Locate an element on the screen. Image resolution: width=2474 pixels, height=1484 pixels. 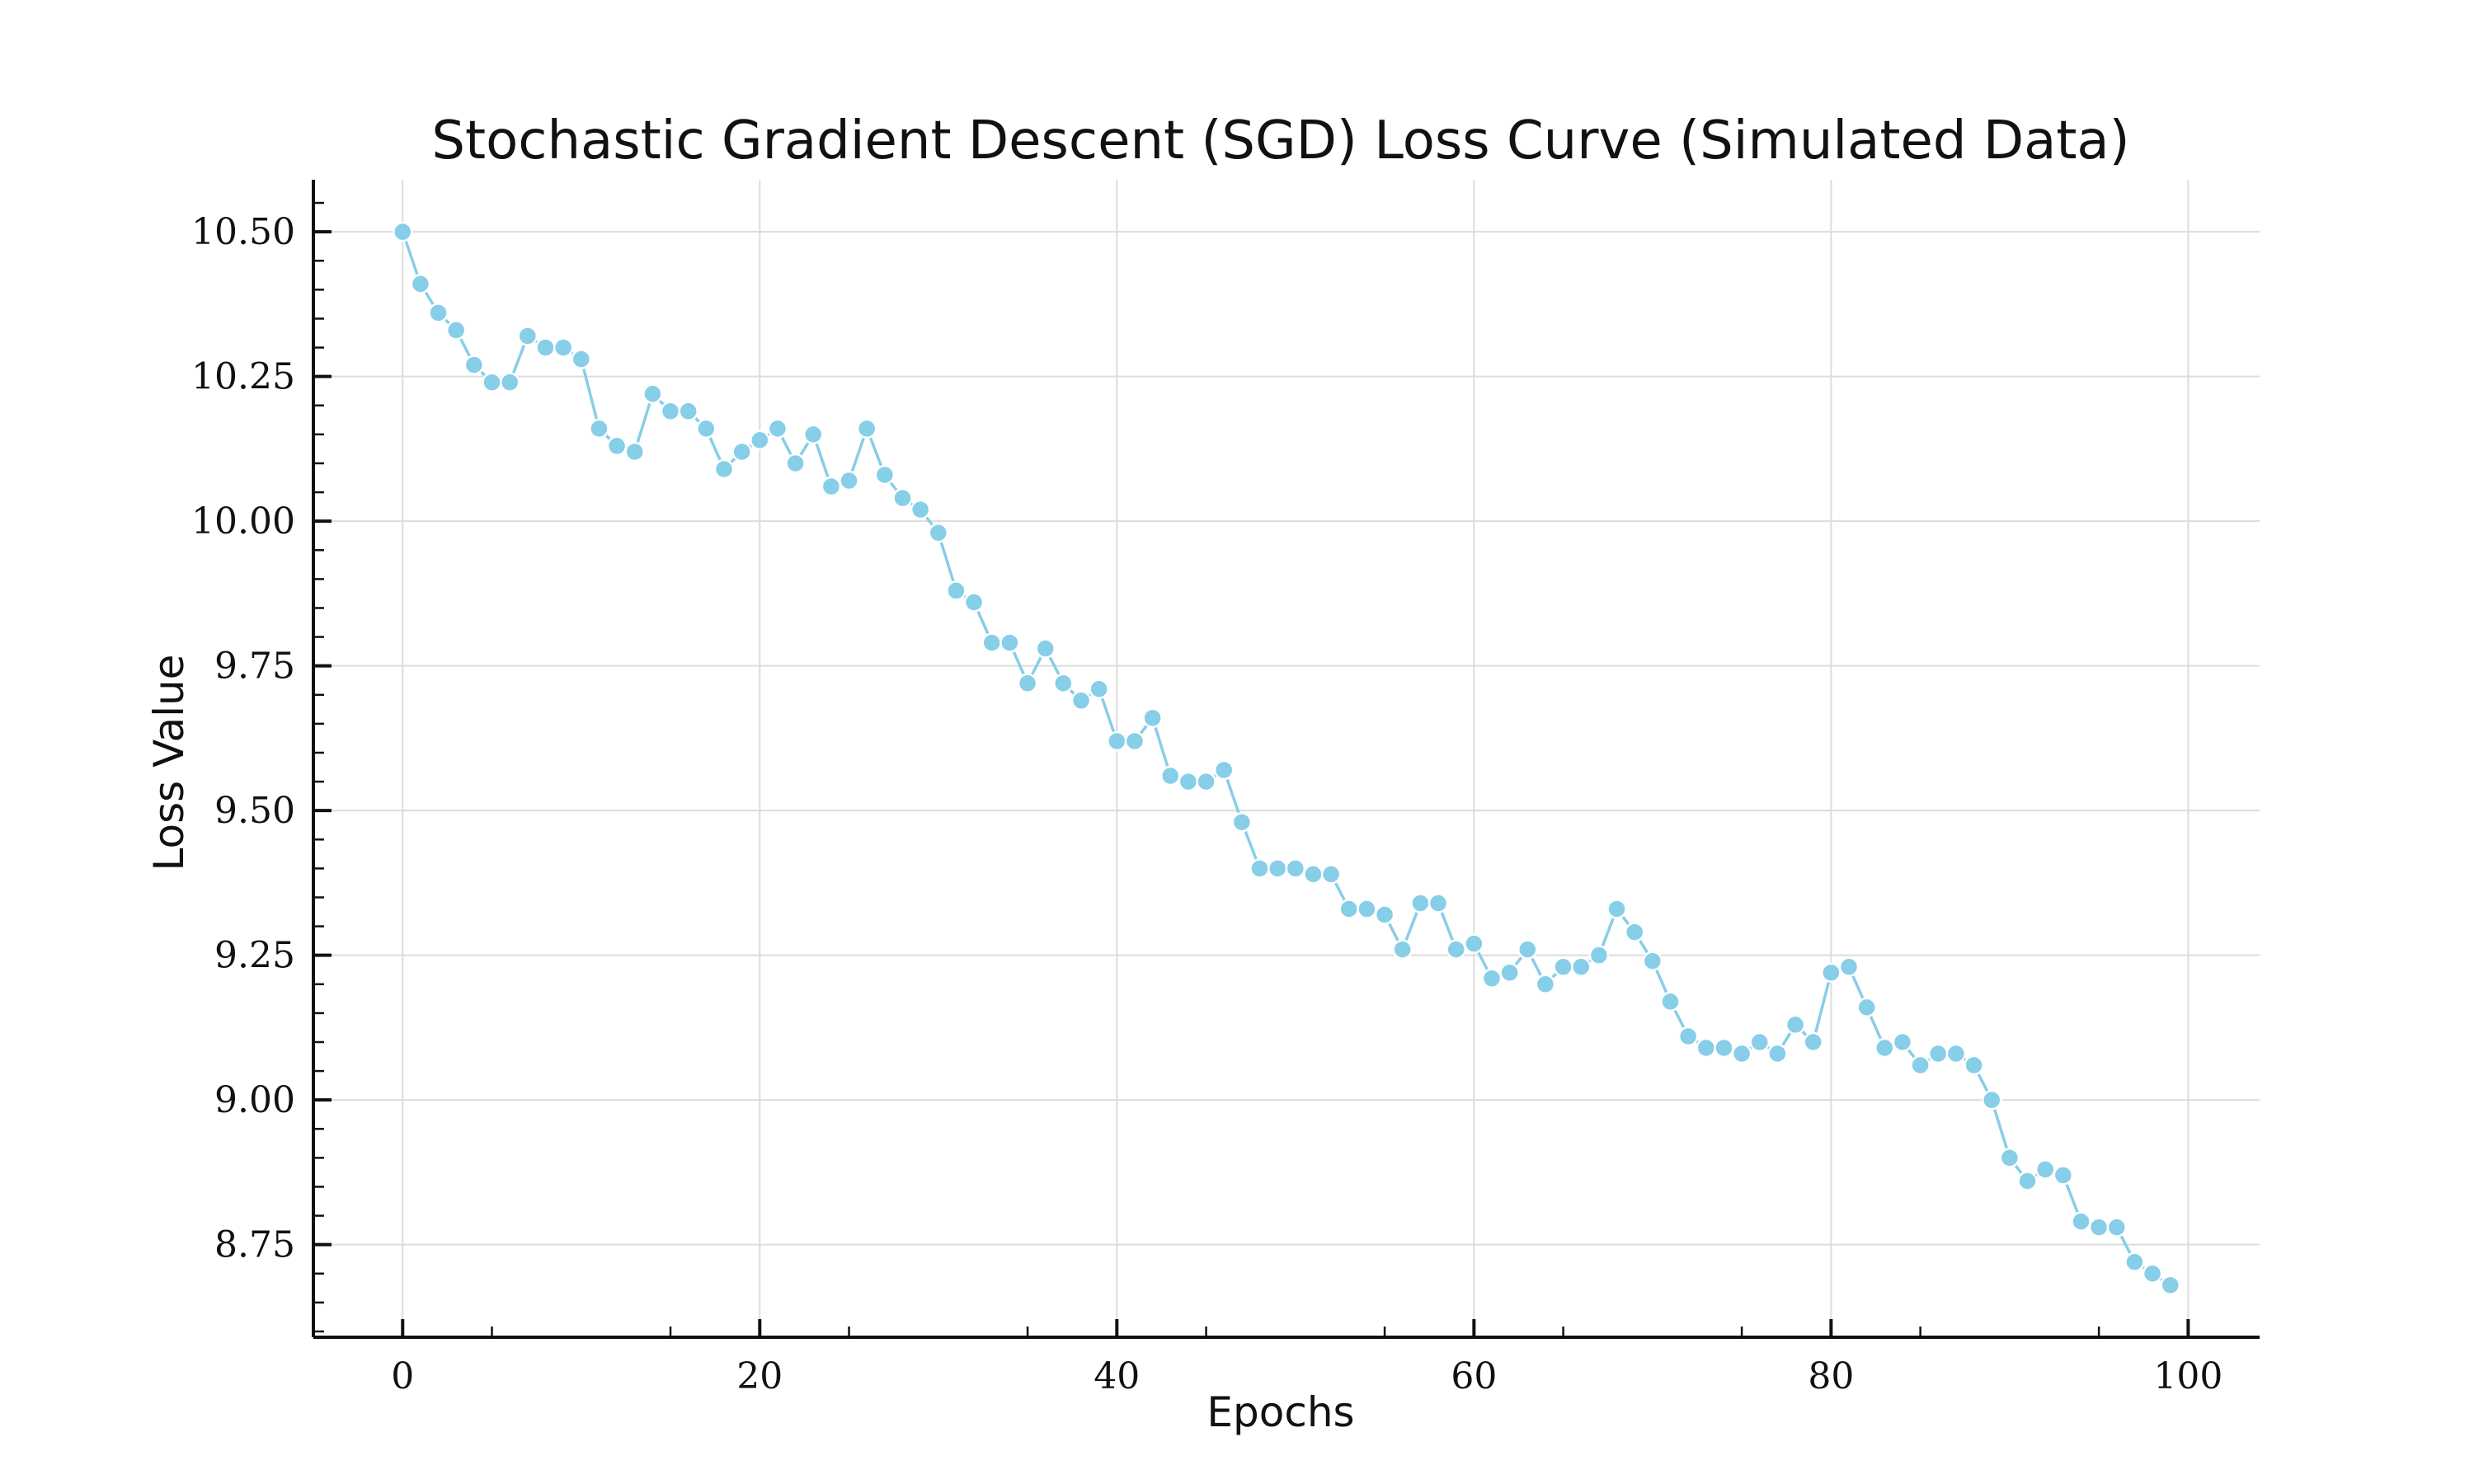
y-tick-label: 9.50 is located at coordinates (254, 811).